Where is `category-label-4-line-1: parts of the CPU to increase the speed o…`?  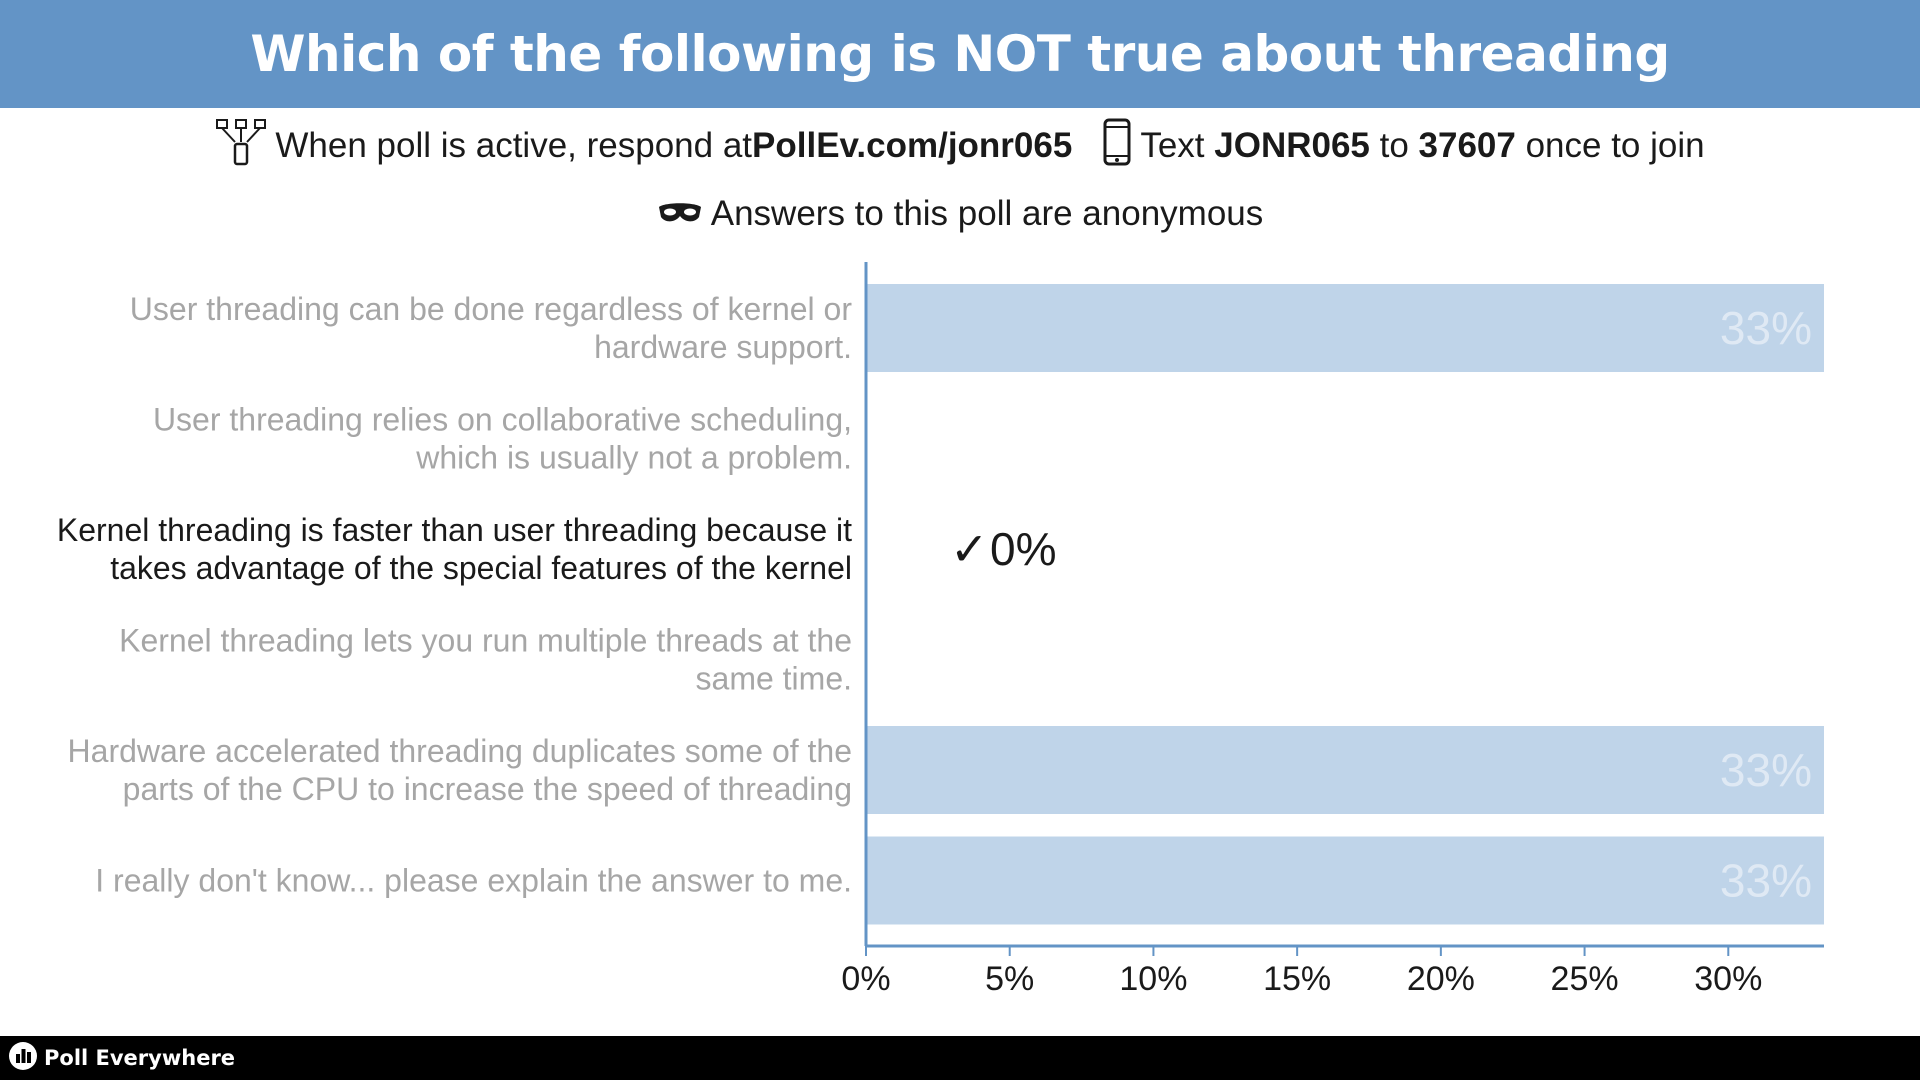 category-label-4-line-1: parts of the CPU to increase the speed o… is located at coordinates (487, 789).